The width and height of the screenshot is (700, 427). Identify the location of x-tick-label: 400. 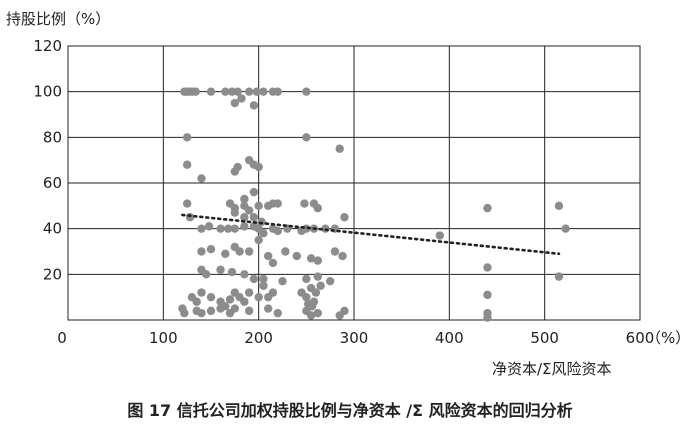
(449, 338).